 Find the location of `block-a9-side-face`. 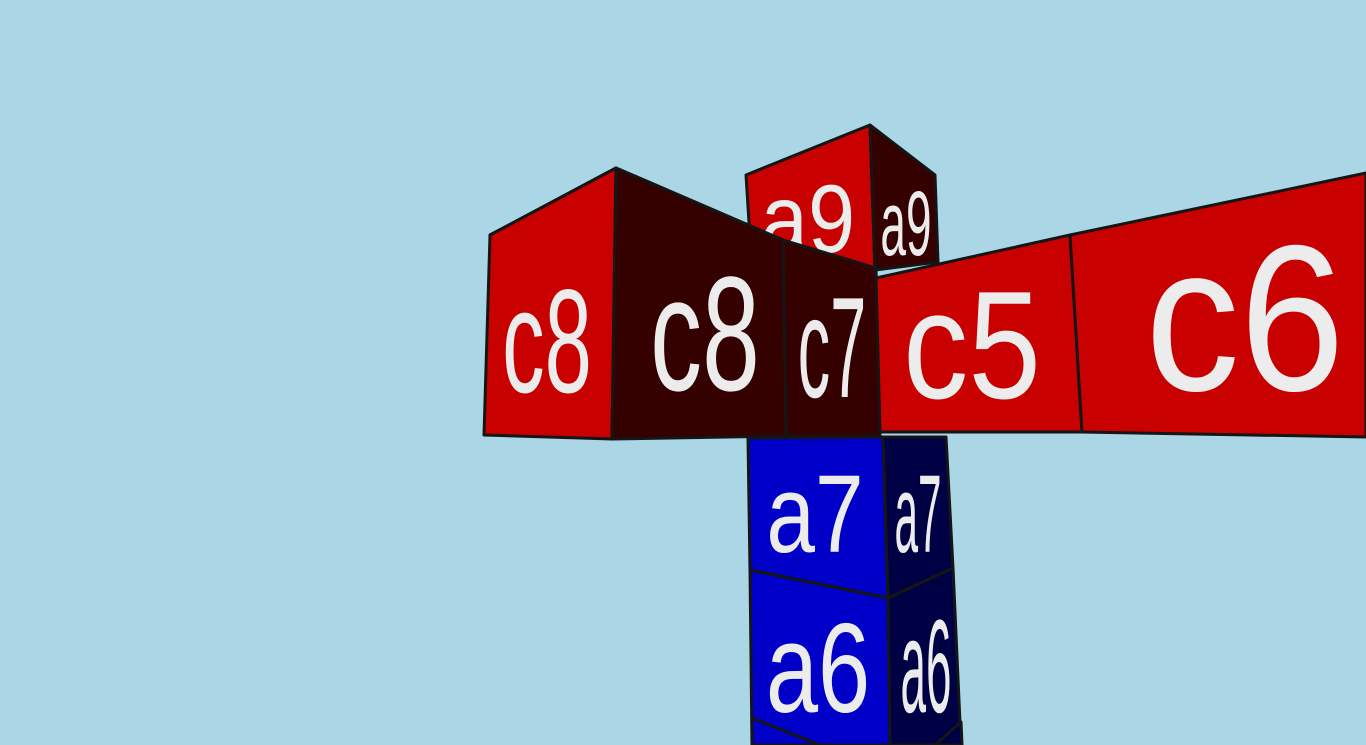

block-a9-side-face is located at coordinates (904, 197).